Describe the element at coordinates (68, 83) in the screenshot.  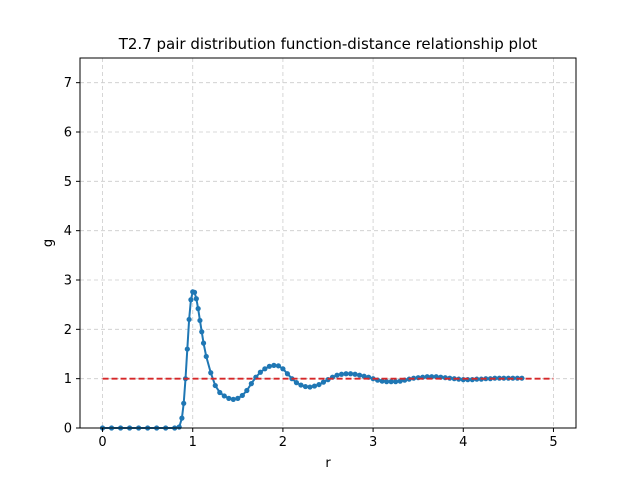
I see `y-tick-label: 7` at that location.